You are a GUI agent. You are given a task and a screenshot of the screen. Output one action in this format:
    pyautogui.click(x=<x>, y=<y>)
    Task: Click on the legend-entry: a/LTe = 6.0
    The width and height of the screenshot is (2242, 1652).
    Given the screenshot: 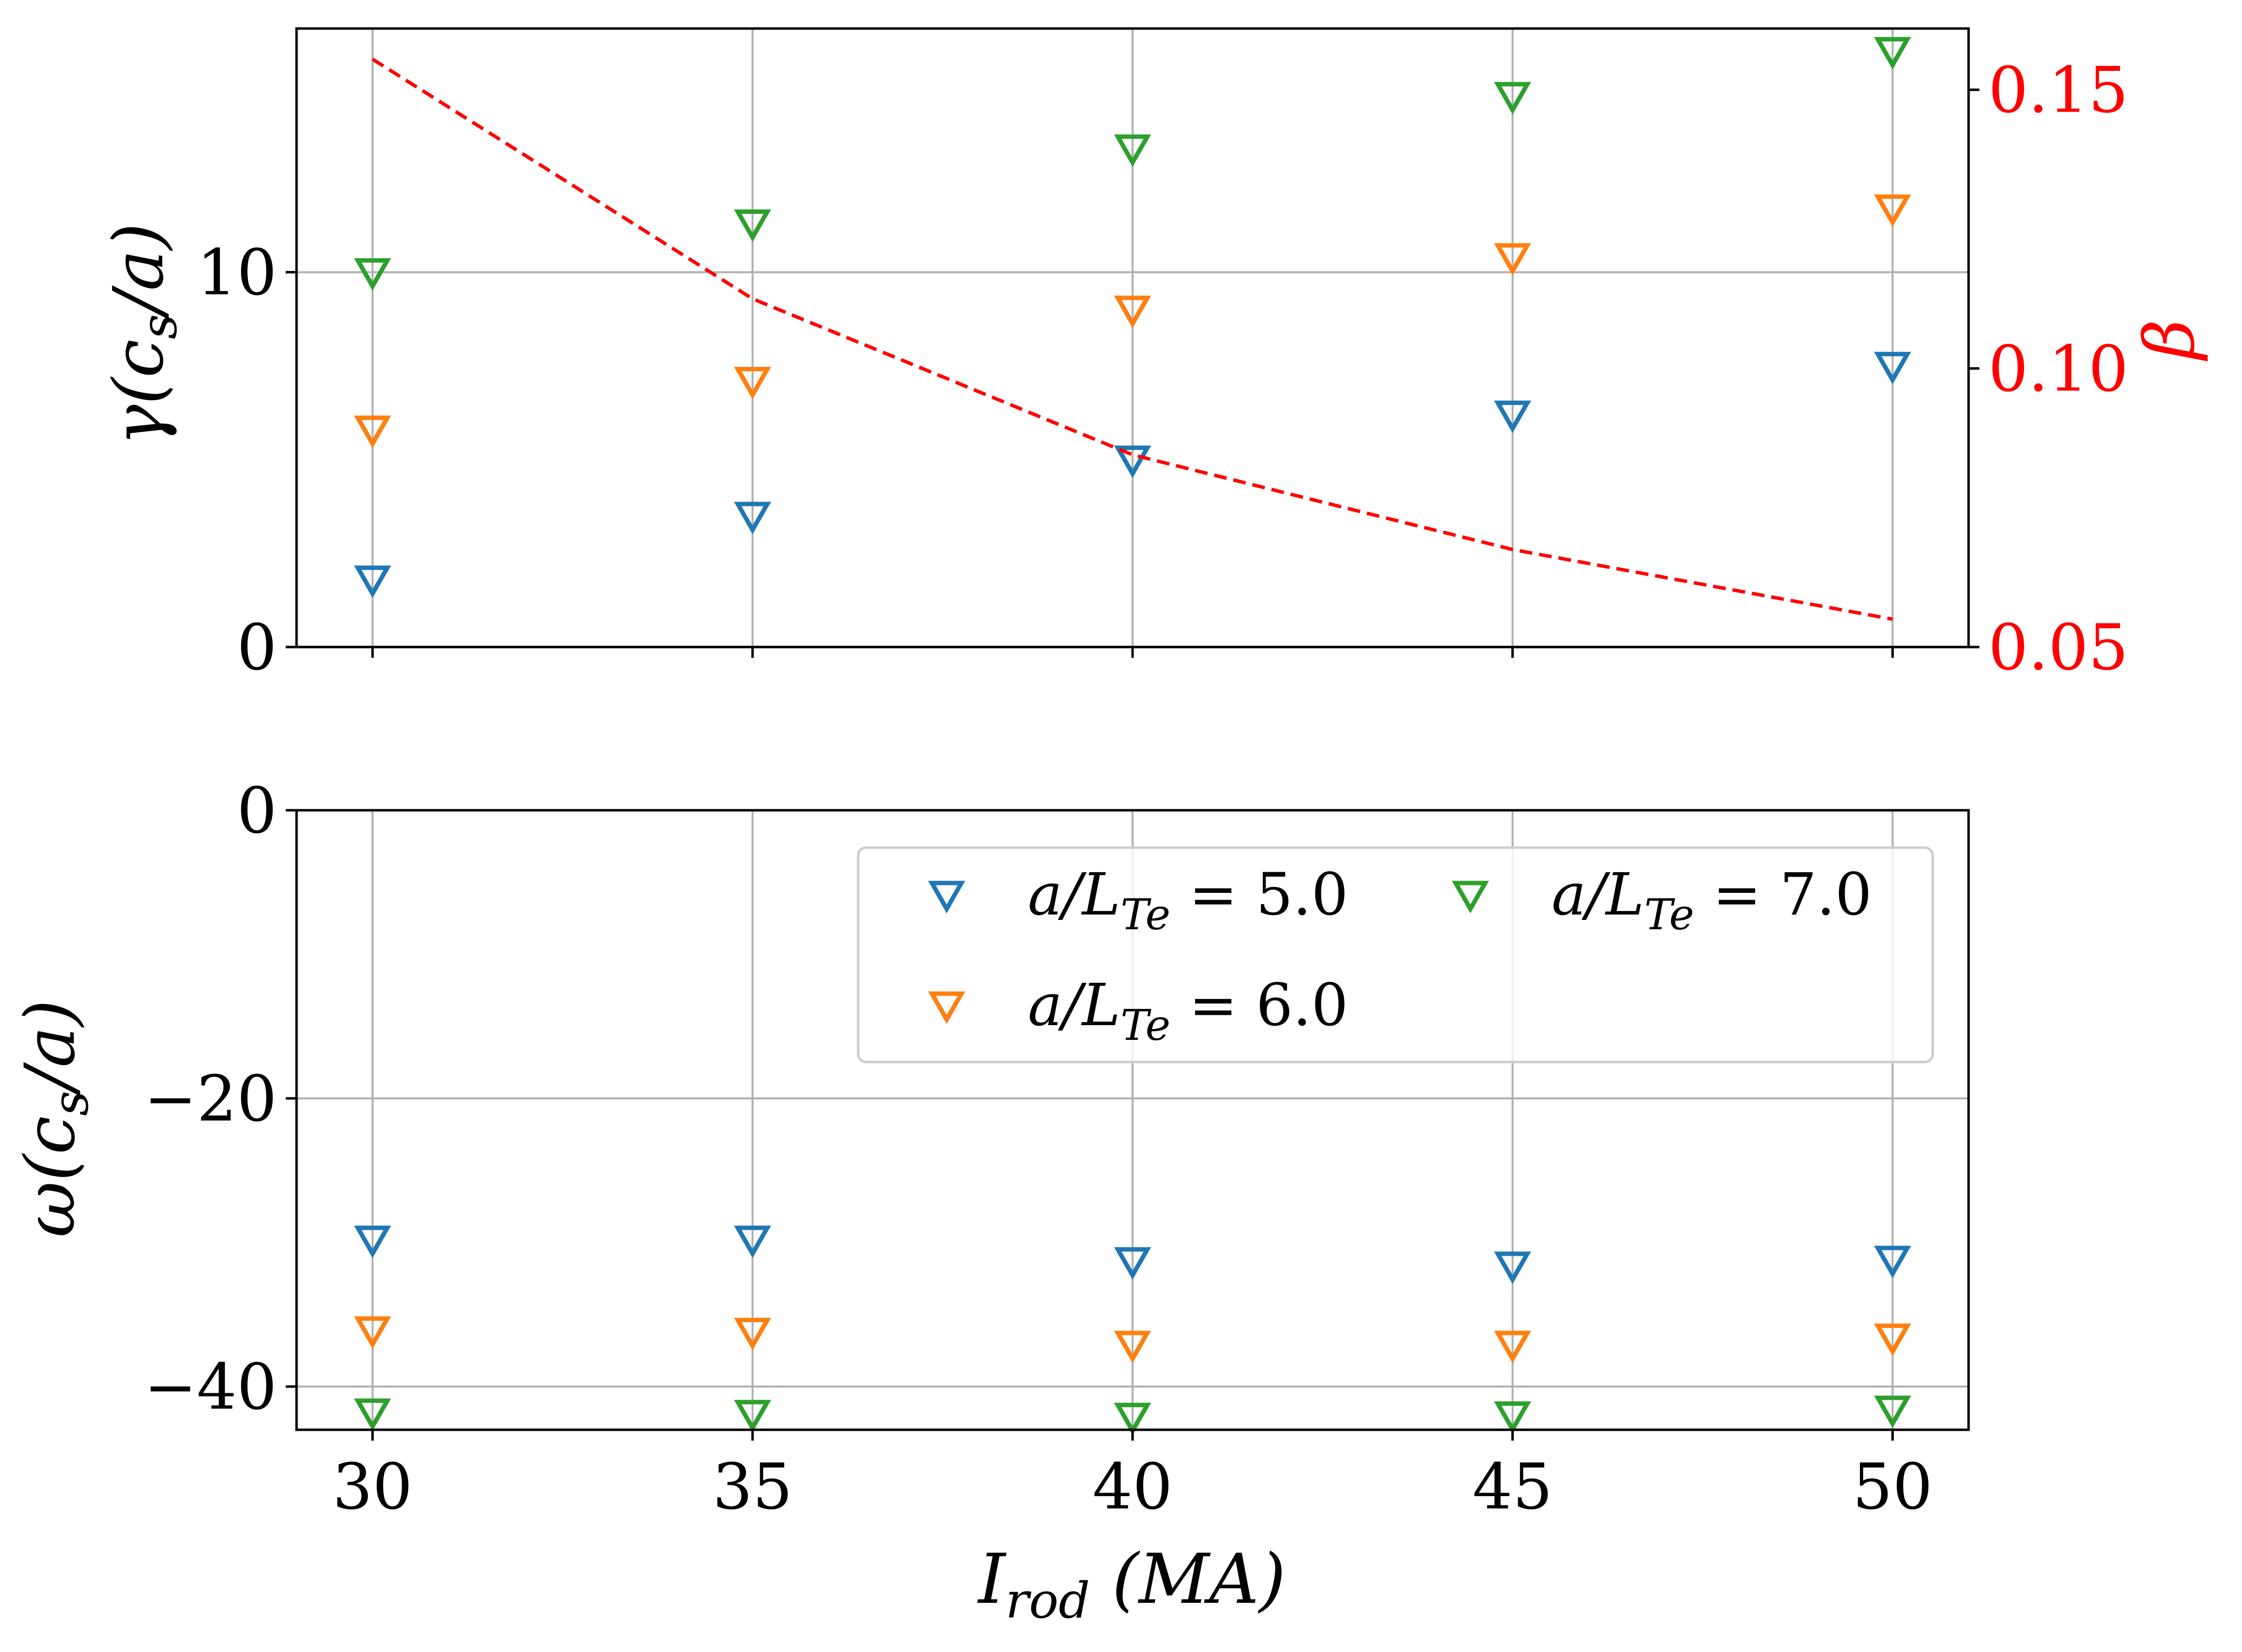 What is the action you would take?
    pyautogui.click(x=1138, y=1010)
    